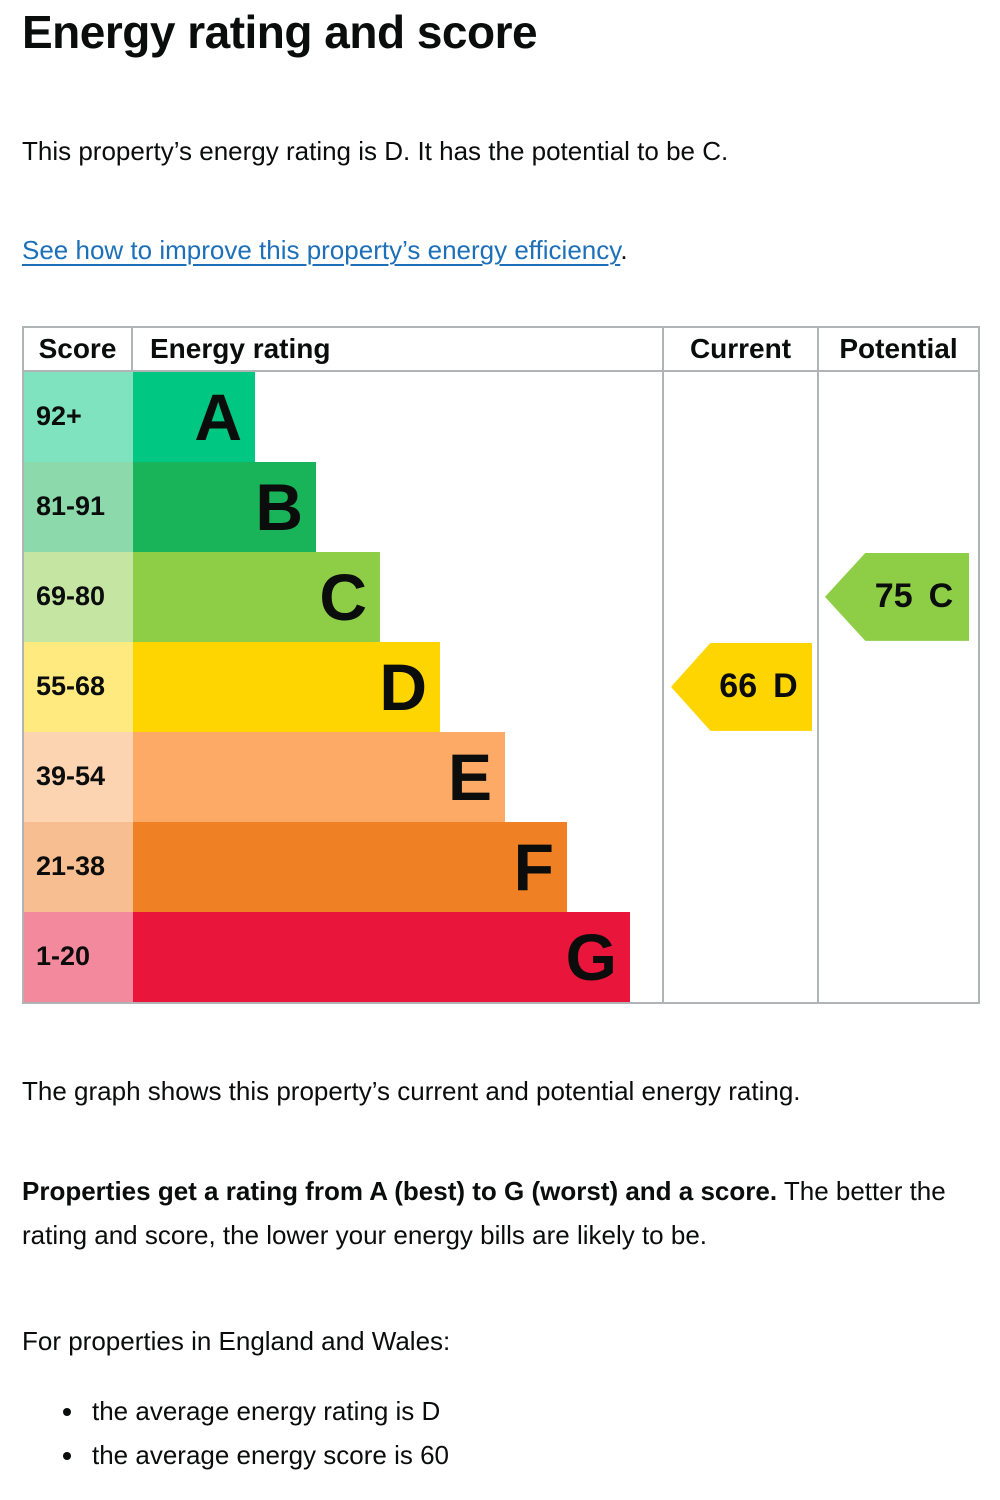  I want to click on band-row-b: B, so click(397, 506).